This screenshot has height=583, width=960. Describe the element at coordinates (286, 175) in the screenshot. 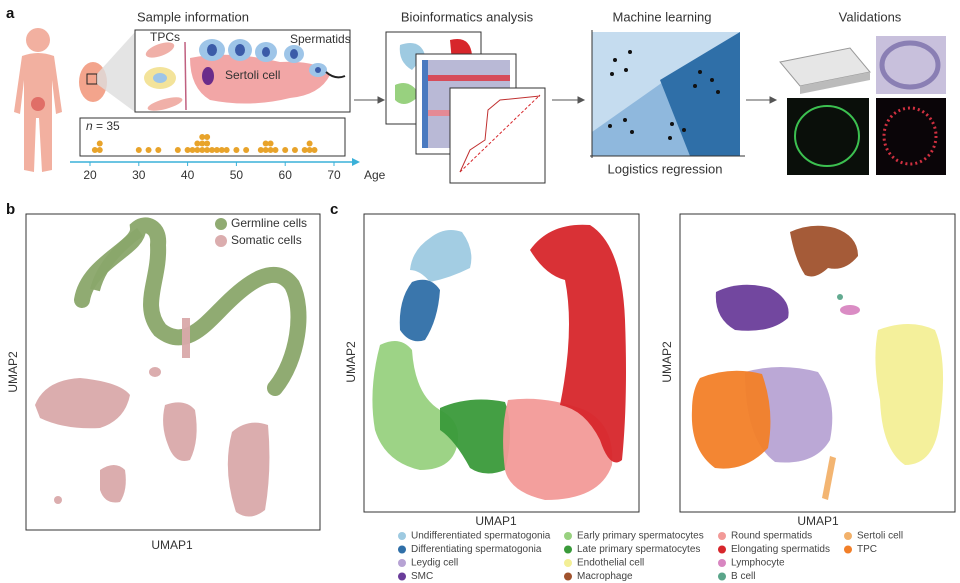

I see `x-tick-label: 60` at that location.